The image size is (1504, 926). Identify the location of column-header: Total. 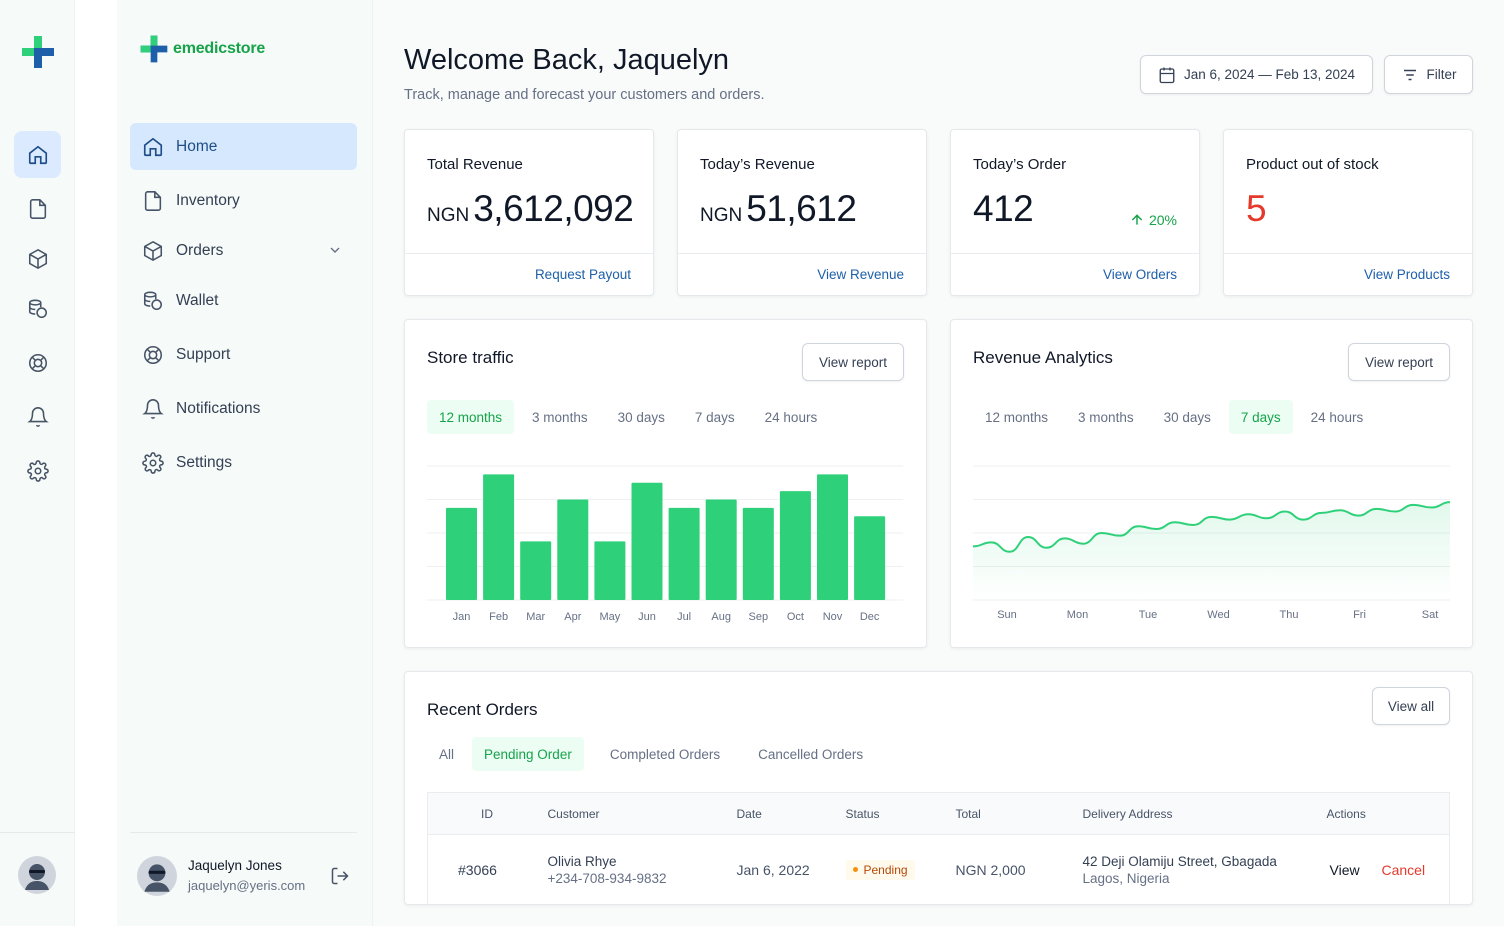
(1019, 813).